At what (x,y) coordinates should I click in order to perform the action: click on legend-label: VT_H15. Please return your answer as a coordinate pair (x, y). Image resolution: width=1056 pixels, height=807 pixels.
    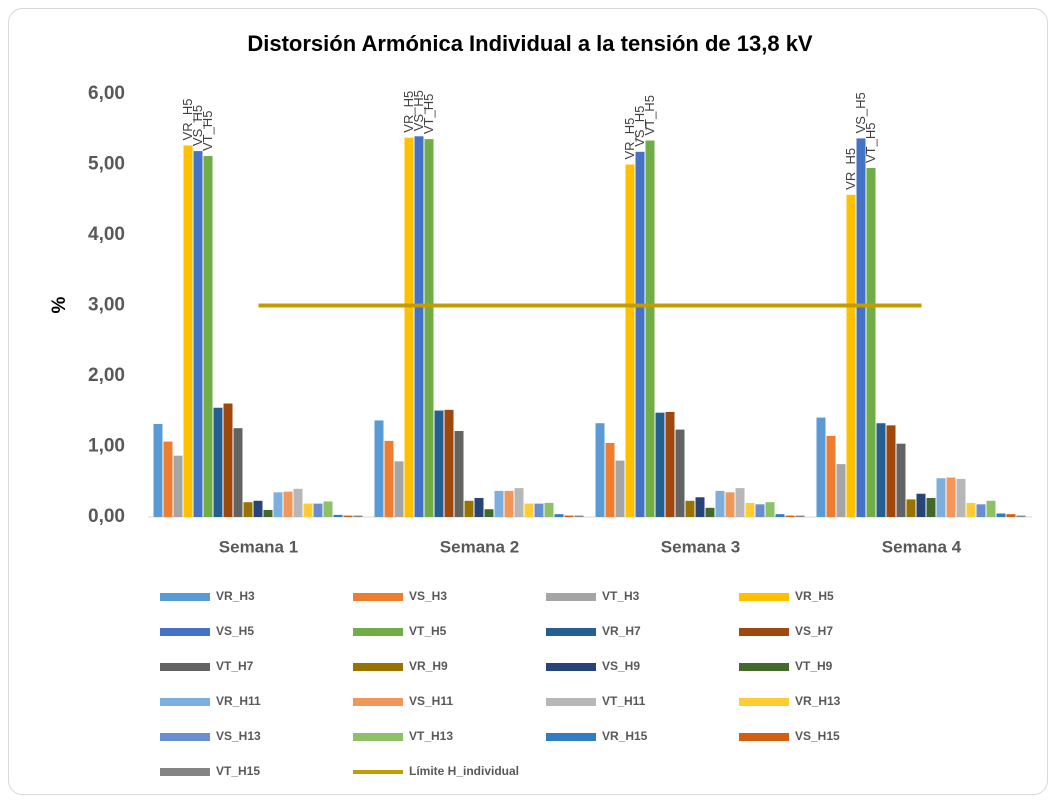
    Looking at the image, I should click on (238, 771).